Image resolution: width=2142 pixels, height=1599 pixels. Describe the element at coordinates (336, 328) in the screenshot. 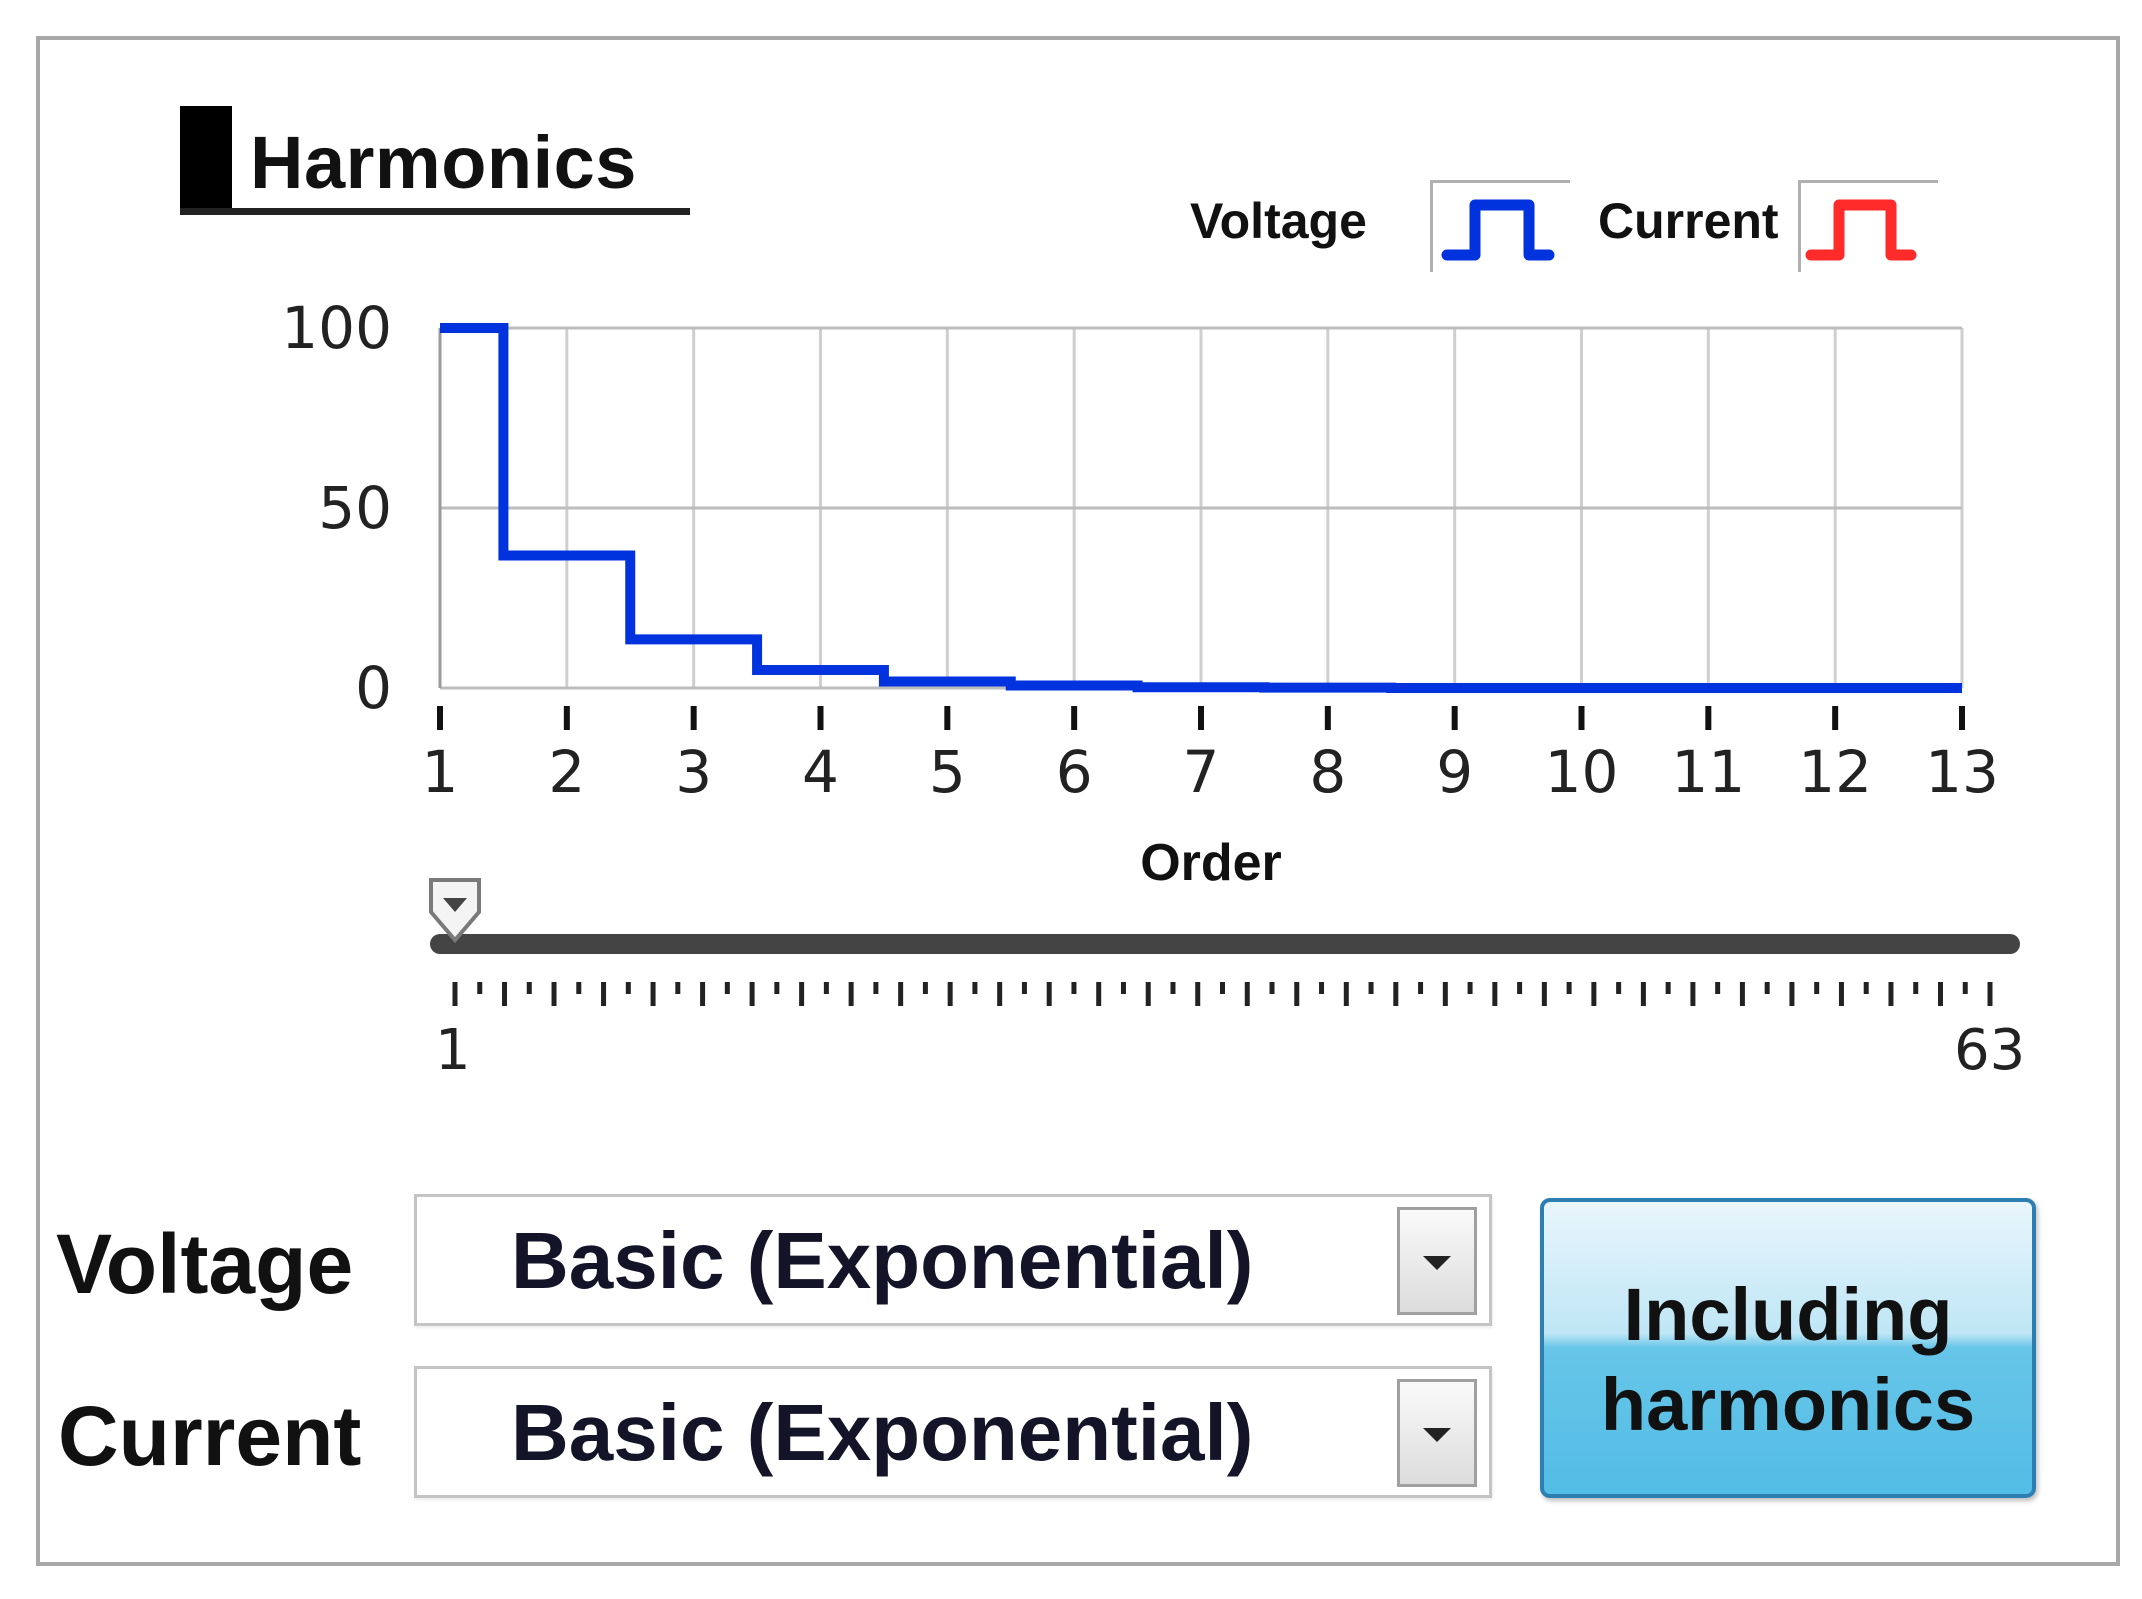

I see `y-tick-label: 100` at that location.